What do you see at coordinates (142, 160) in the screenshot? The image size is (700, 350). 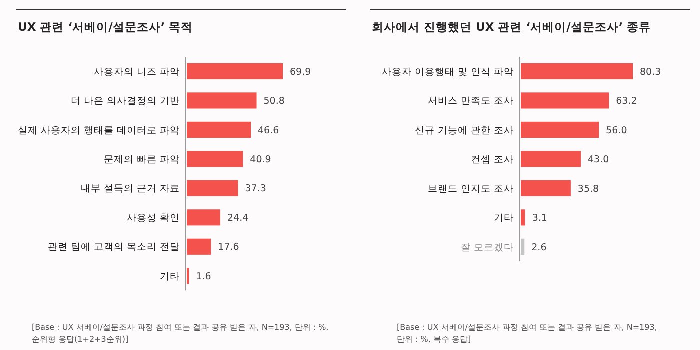 I see `y-tick-label: 문제의 빠른 파악` at bounding box center [142, 160].